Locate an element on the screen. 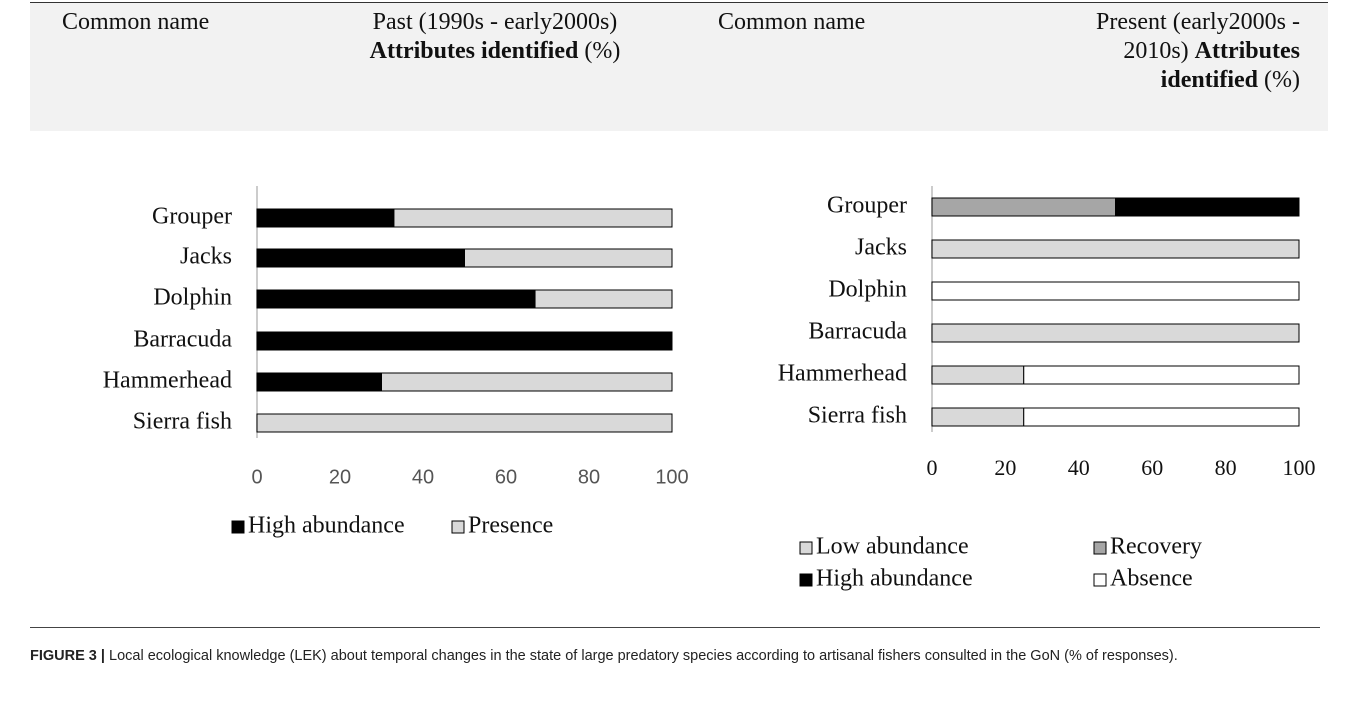 The width and height of the screenshot is (1357, 719). header-text: Present (early2000s - 2010s) is located at coordinates (1198, 36).